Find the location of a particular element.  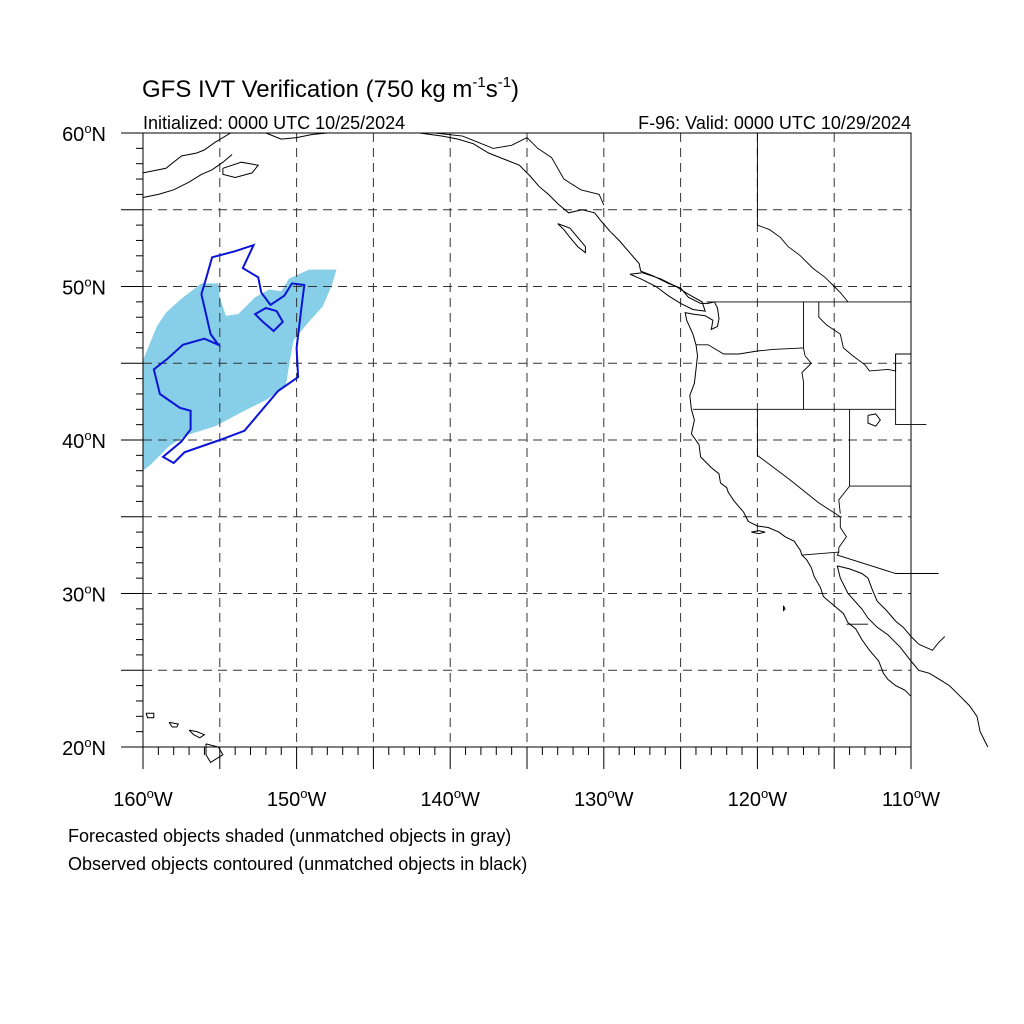

coastline-great-salt-lake is located at coordinates (874, 420).